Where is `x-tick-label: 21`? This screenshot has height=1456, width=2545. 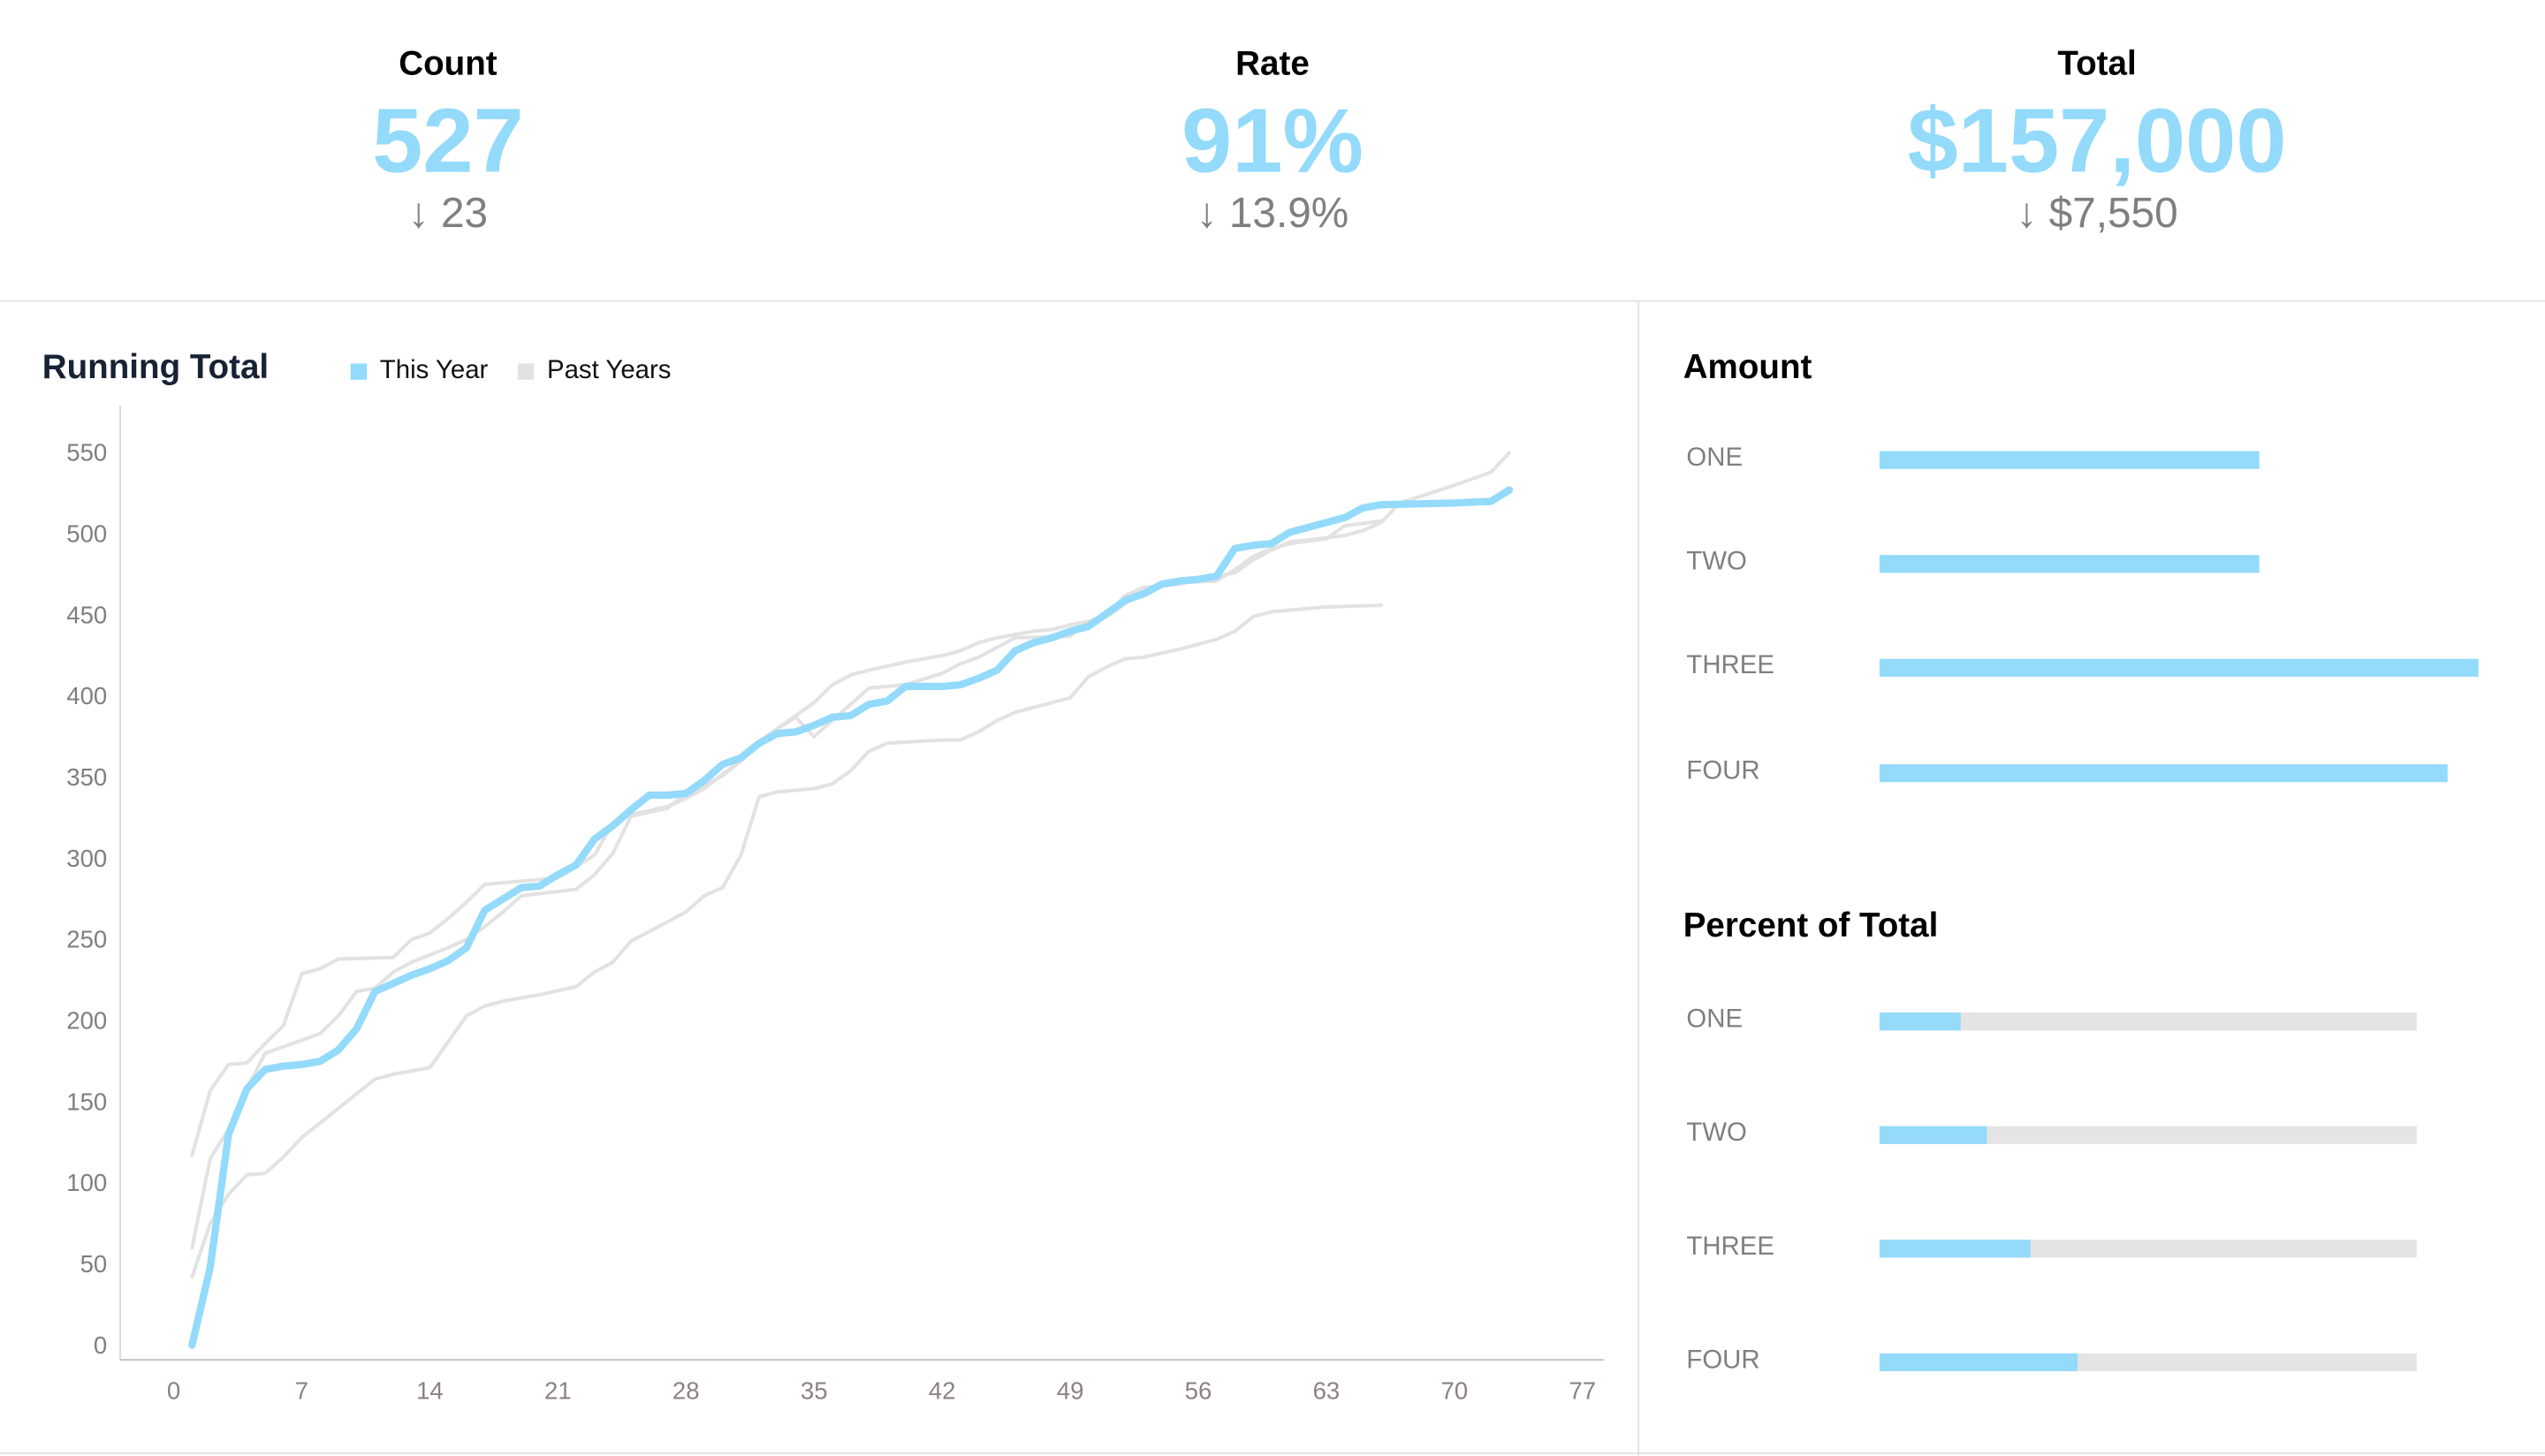
x-tick-label: 21 is located at coordinates (558, 1390).